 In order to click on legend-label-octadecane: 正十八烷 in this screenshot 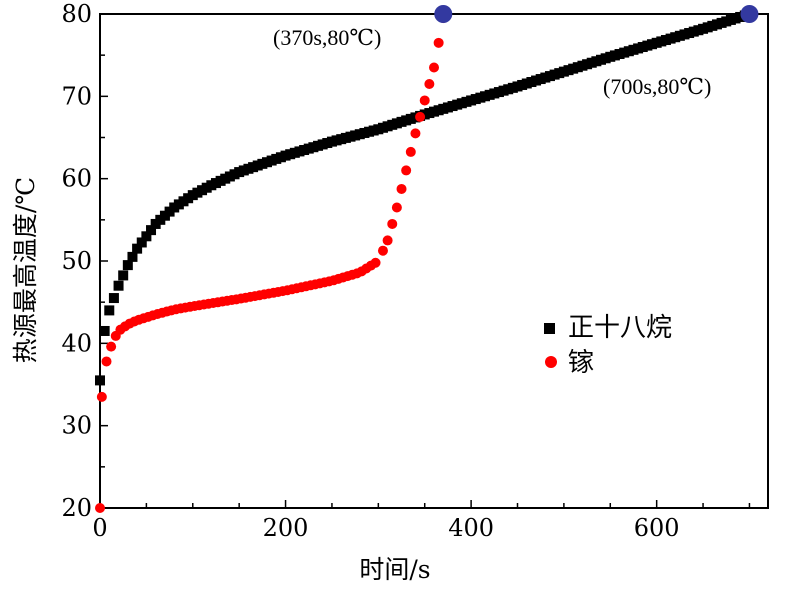, I will do `click(620, 328)`.